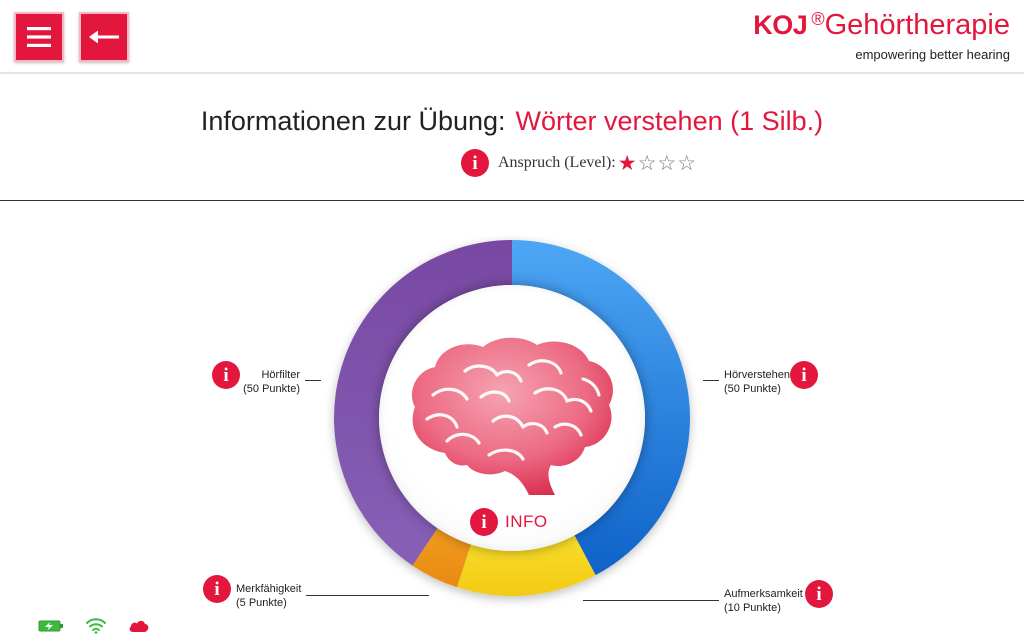  I want to click on aufmerksamkeit-info-icon: i, so click(819, 594).